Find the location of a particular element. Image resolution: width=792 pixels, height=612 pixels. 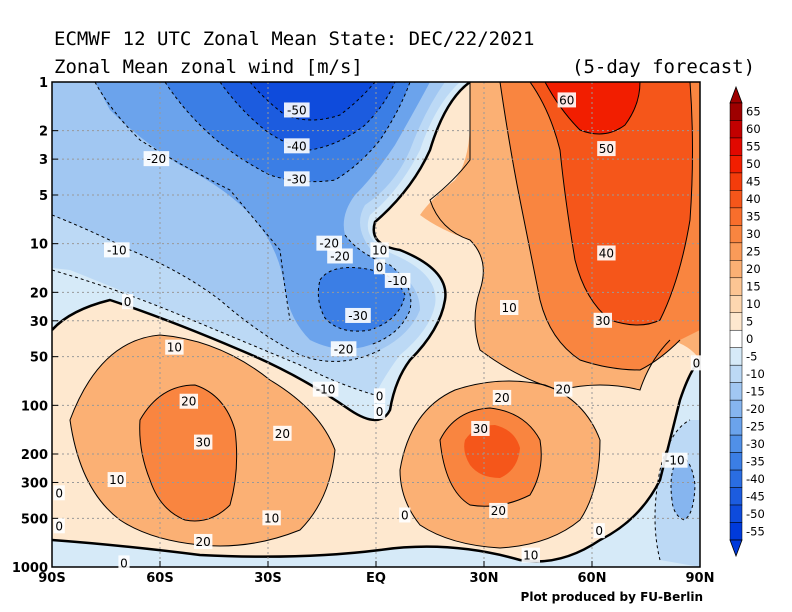

colorbar-label: -10 is located at coordinates (755, 374).